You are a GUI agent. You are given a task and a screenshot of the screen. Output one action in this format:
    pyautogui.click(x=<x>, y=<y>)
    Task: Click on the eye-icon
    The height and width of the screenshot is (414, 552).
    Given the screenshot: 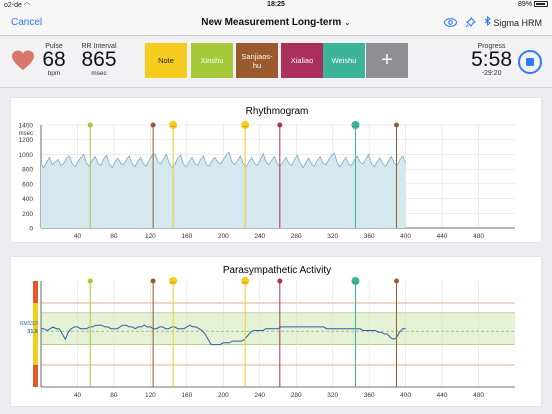 What is the action you would take?
    pyautogui.click(x=450, y=22)
    